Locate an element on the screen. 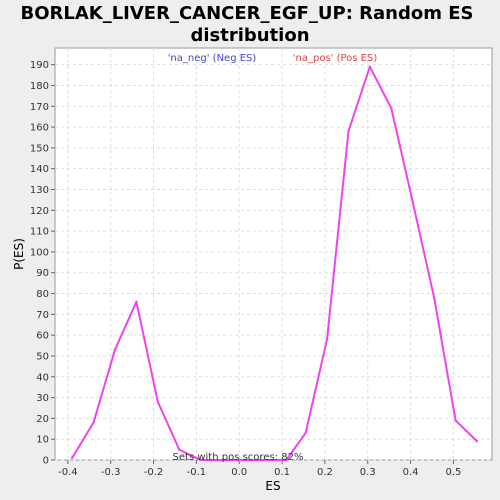 The image size is (500, 500). x-tick-label: -0.2 is located at coordinates (154, 472).